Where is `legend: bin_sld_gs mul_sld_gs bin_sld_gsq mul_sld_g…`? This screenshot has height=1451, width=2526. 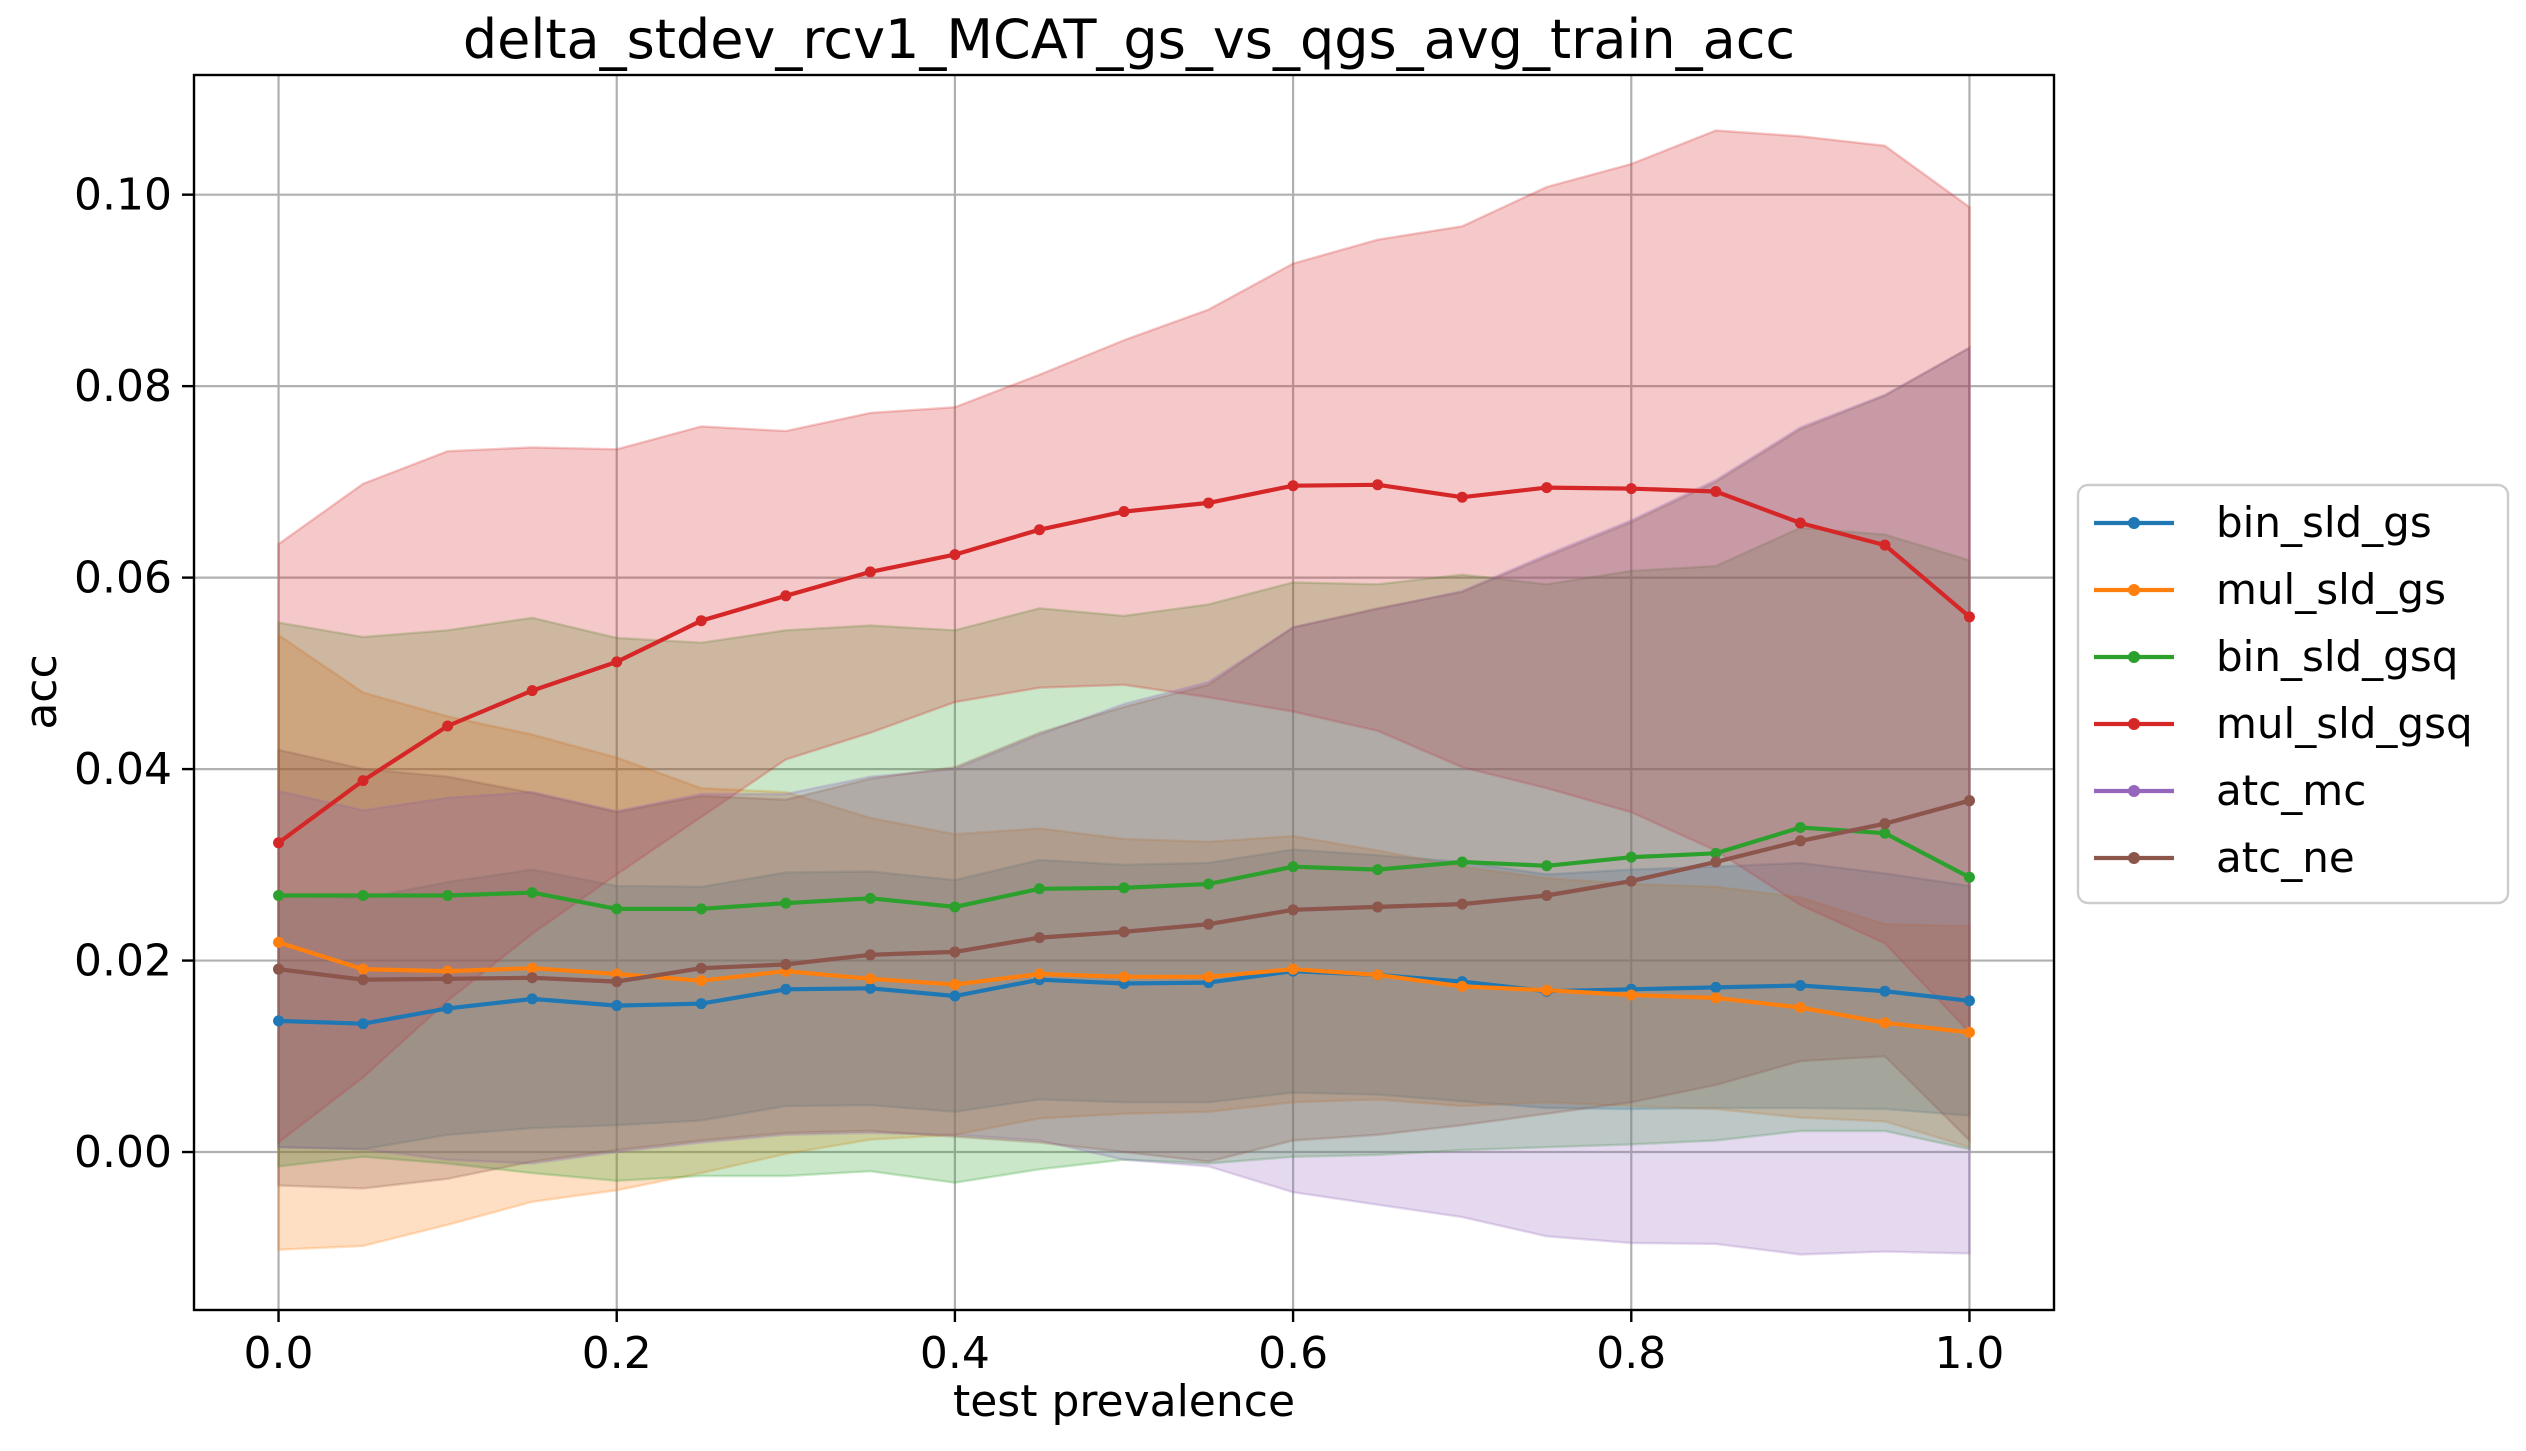
legend: bin_sld_gs mul_sld_gs bin_sld_gsq mul_sld_g… is located at coordinates (2293, 694).